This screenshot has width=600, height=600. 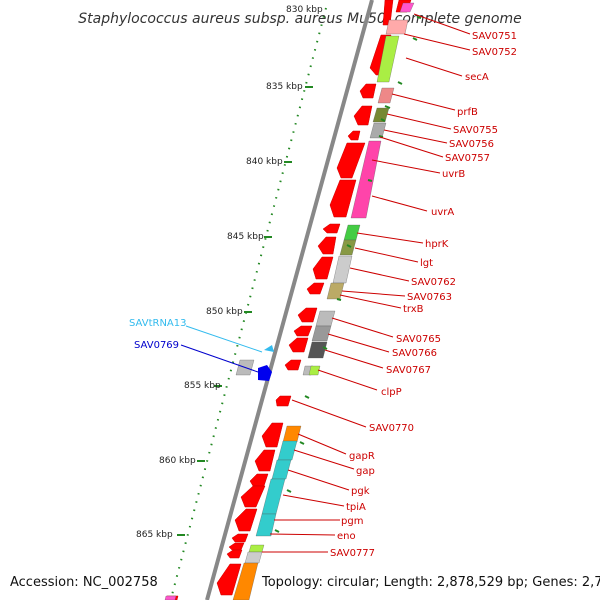 I want to click on gene-label: uvrB, so click(x=453, y=174).